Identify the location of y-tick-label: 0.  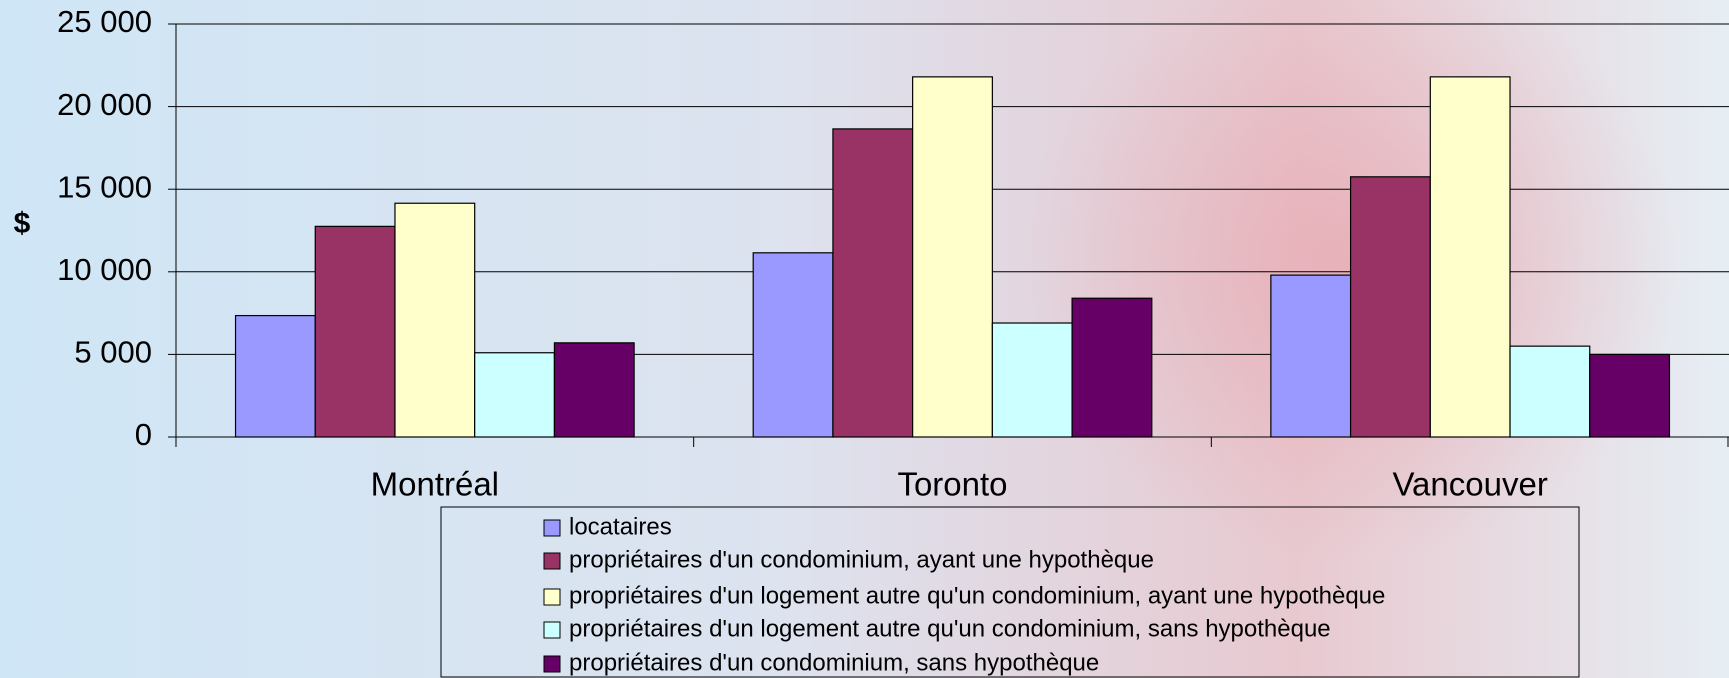
(143, 434).